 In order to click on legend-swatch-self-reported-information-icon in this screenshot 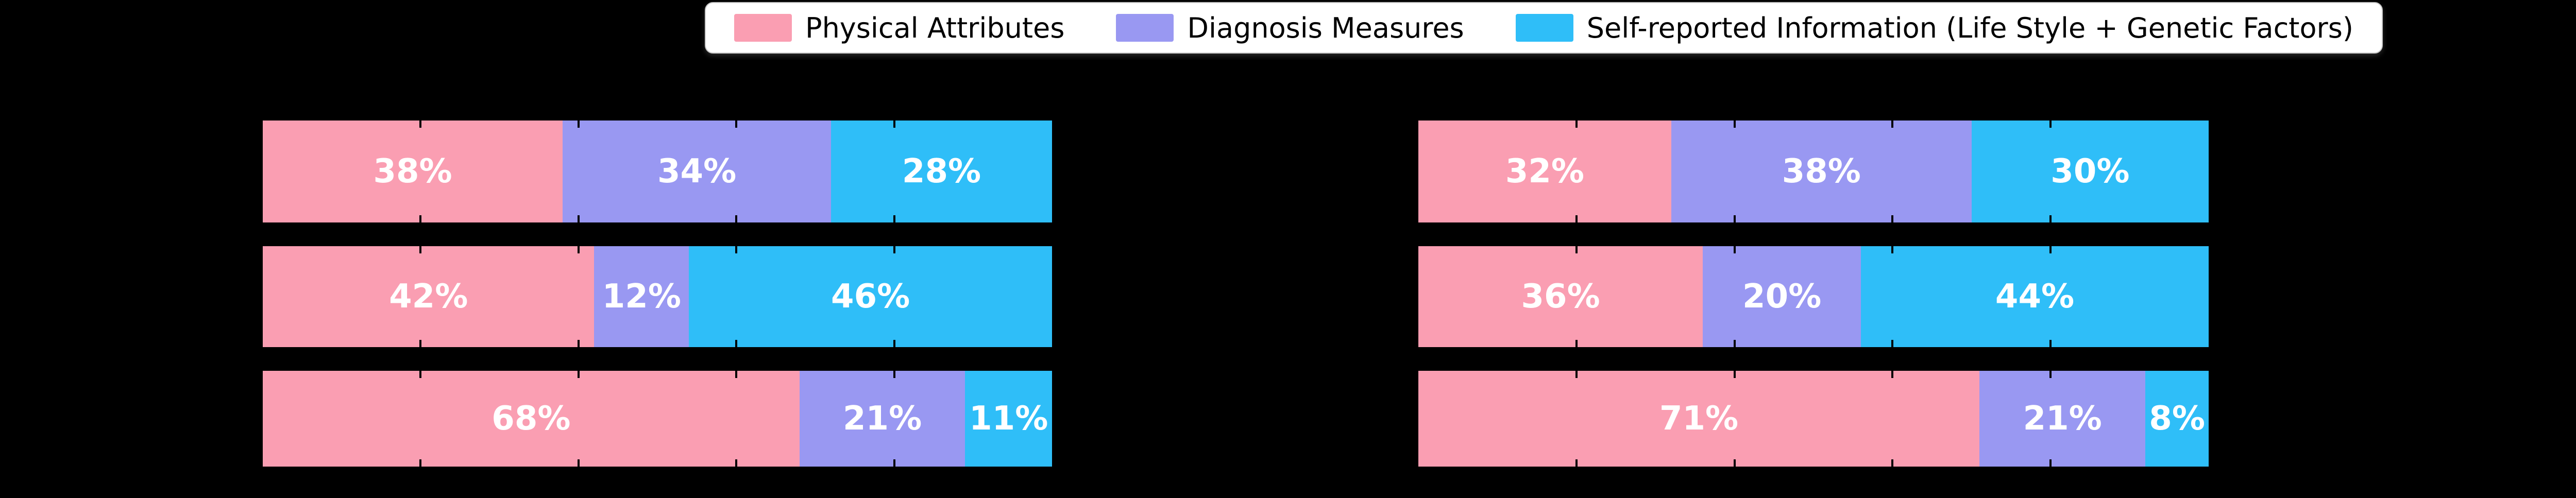, I will do `click(1544, 28)`.